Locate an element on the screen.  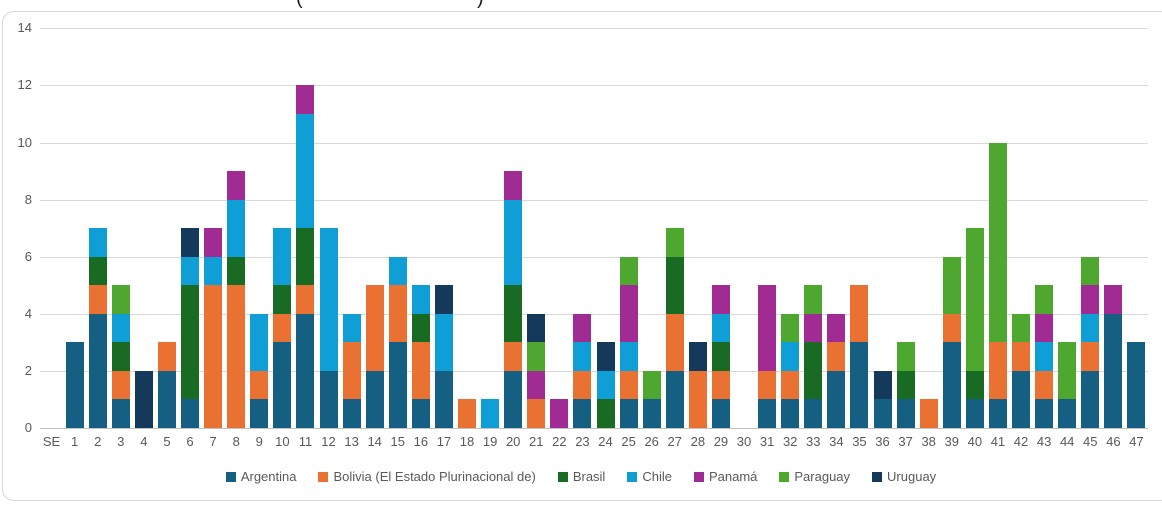
legend-item-uruguay: Uruguay is located at coordinates (904, 476).